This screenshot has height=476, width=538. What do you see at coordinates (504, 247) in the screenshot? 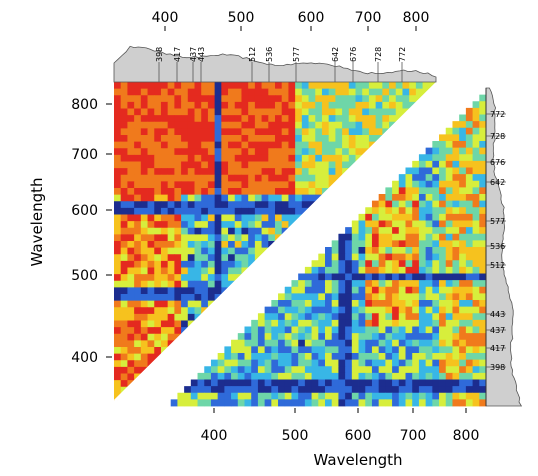
I see `right-spectrum-area` at bounding box center [504, 247].